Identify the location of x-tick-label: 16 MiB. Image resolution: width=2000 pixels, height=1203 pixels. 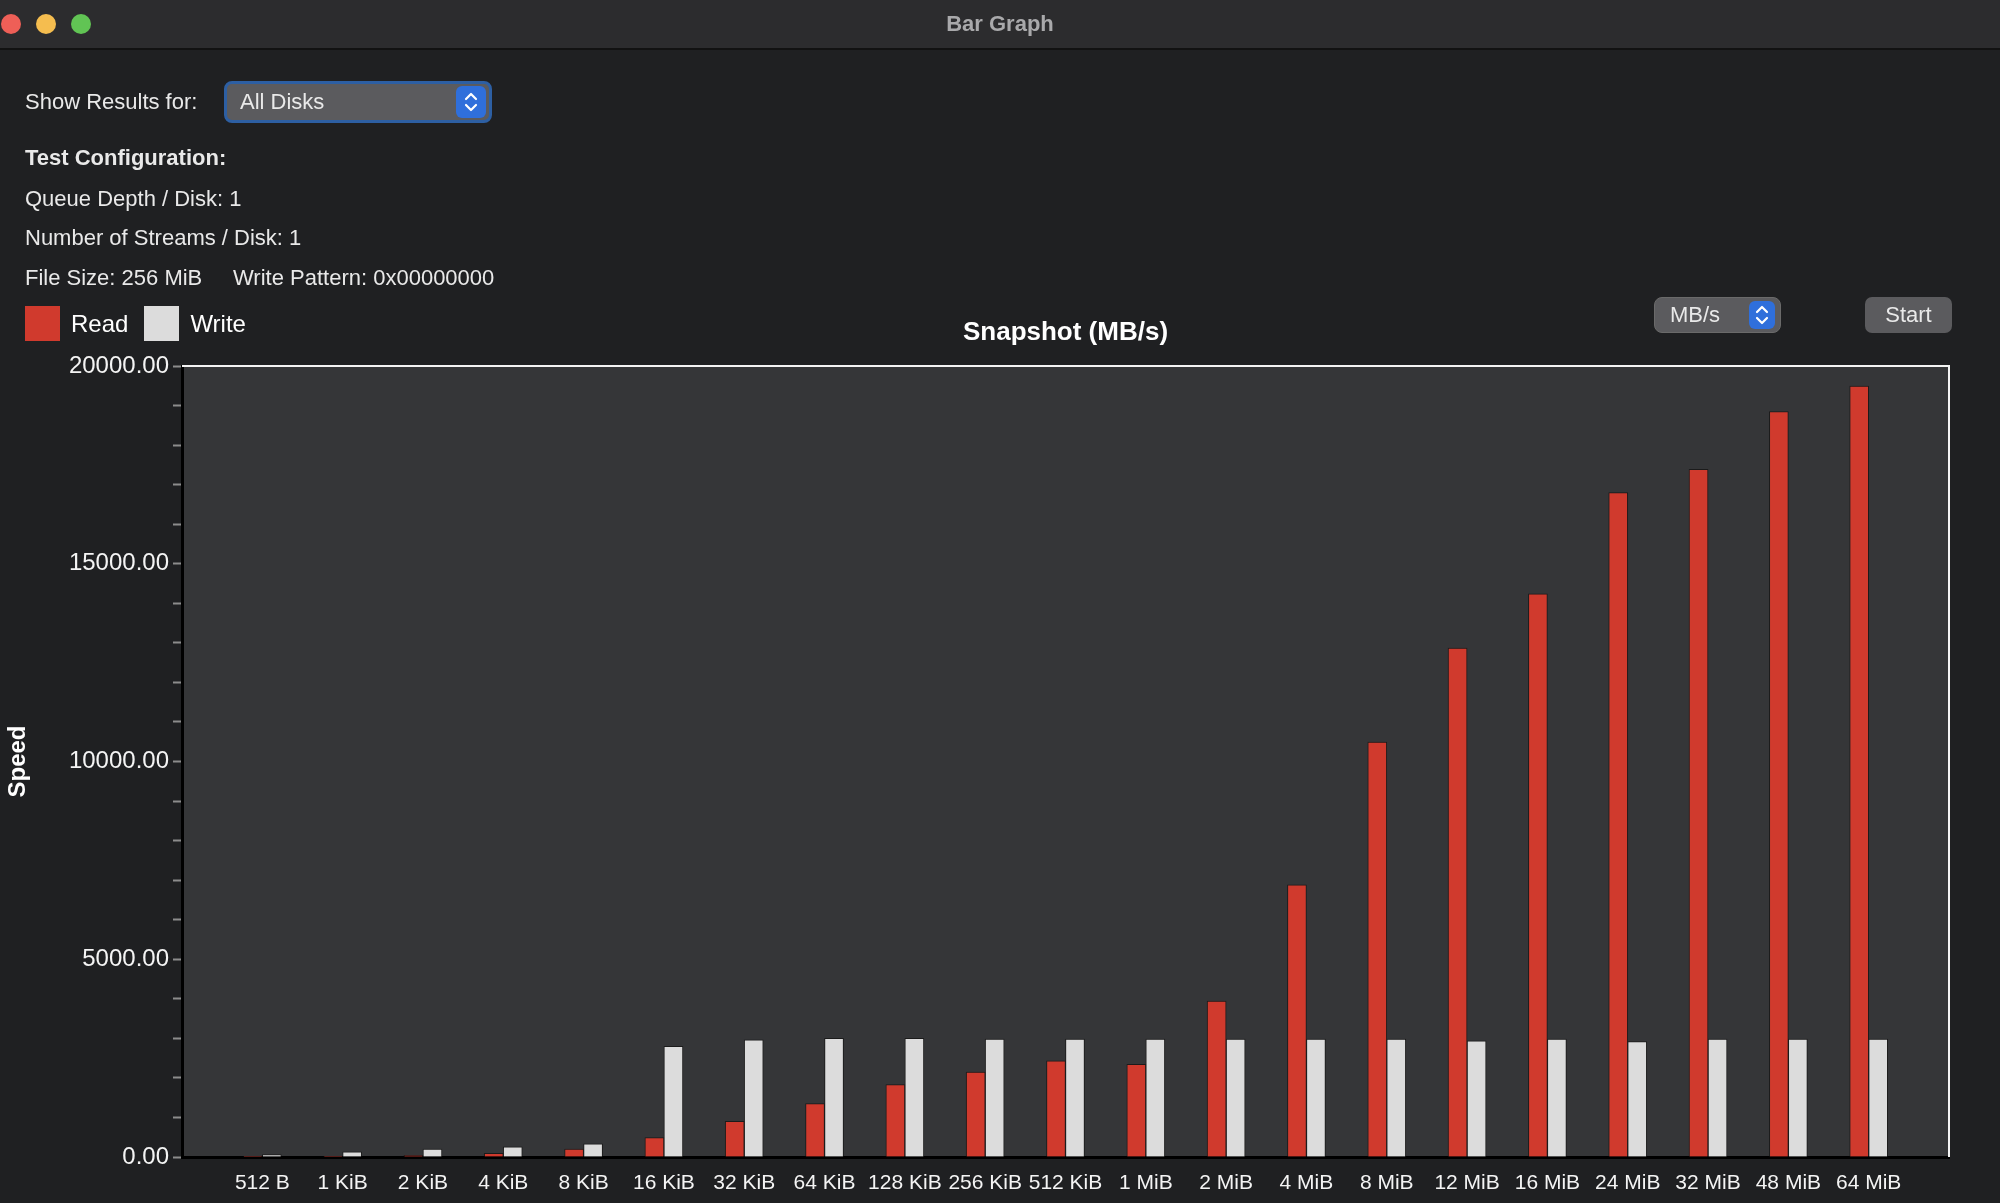
(1547, 1182).